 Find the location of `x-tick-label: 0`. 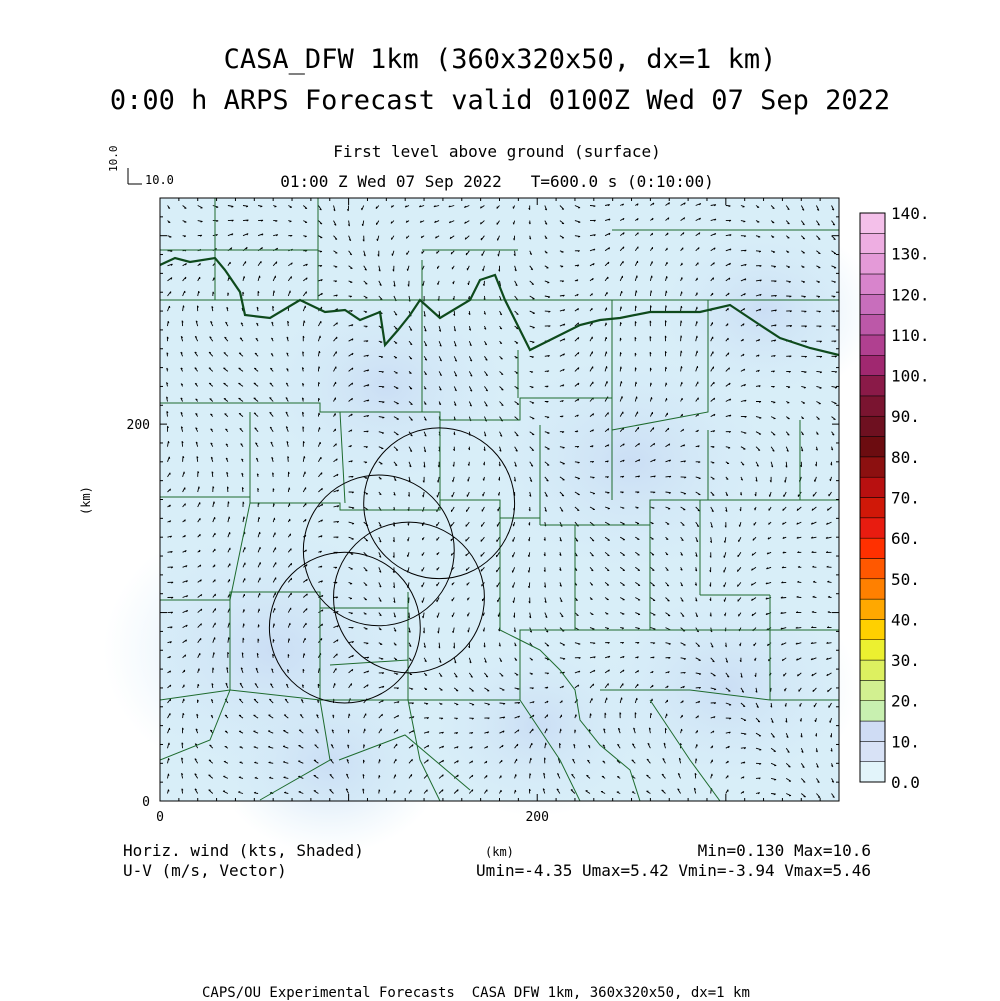

x-tick-label: 0 is located at coordinates (160, 817).